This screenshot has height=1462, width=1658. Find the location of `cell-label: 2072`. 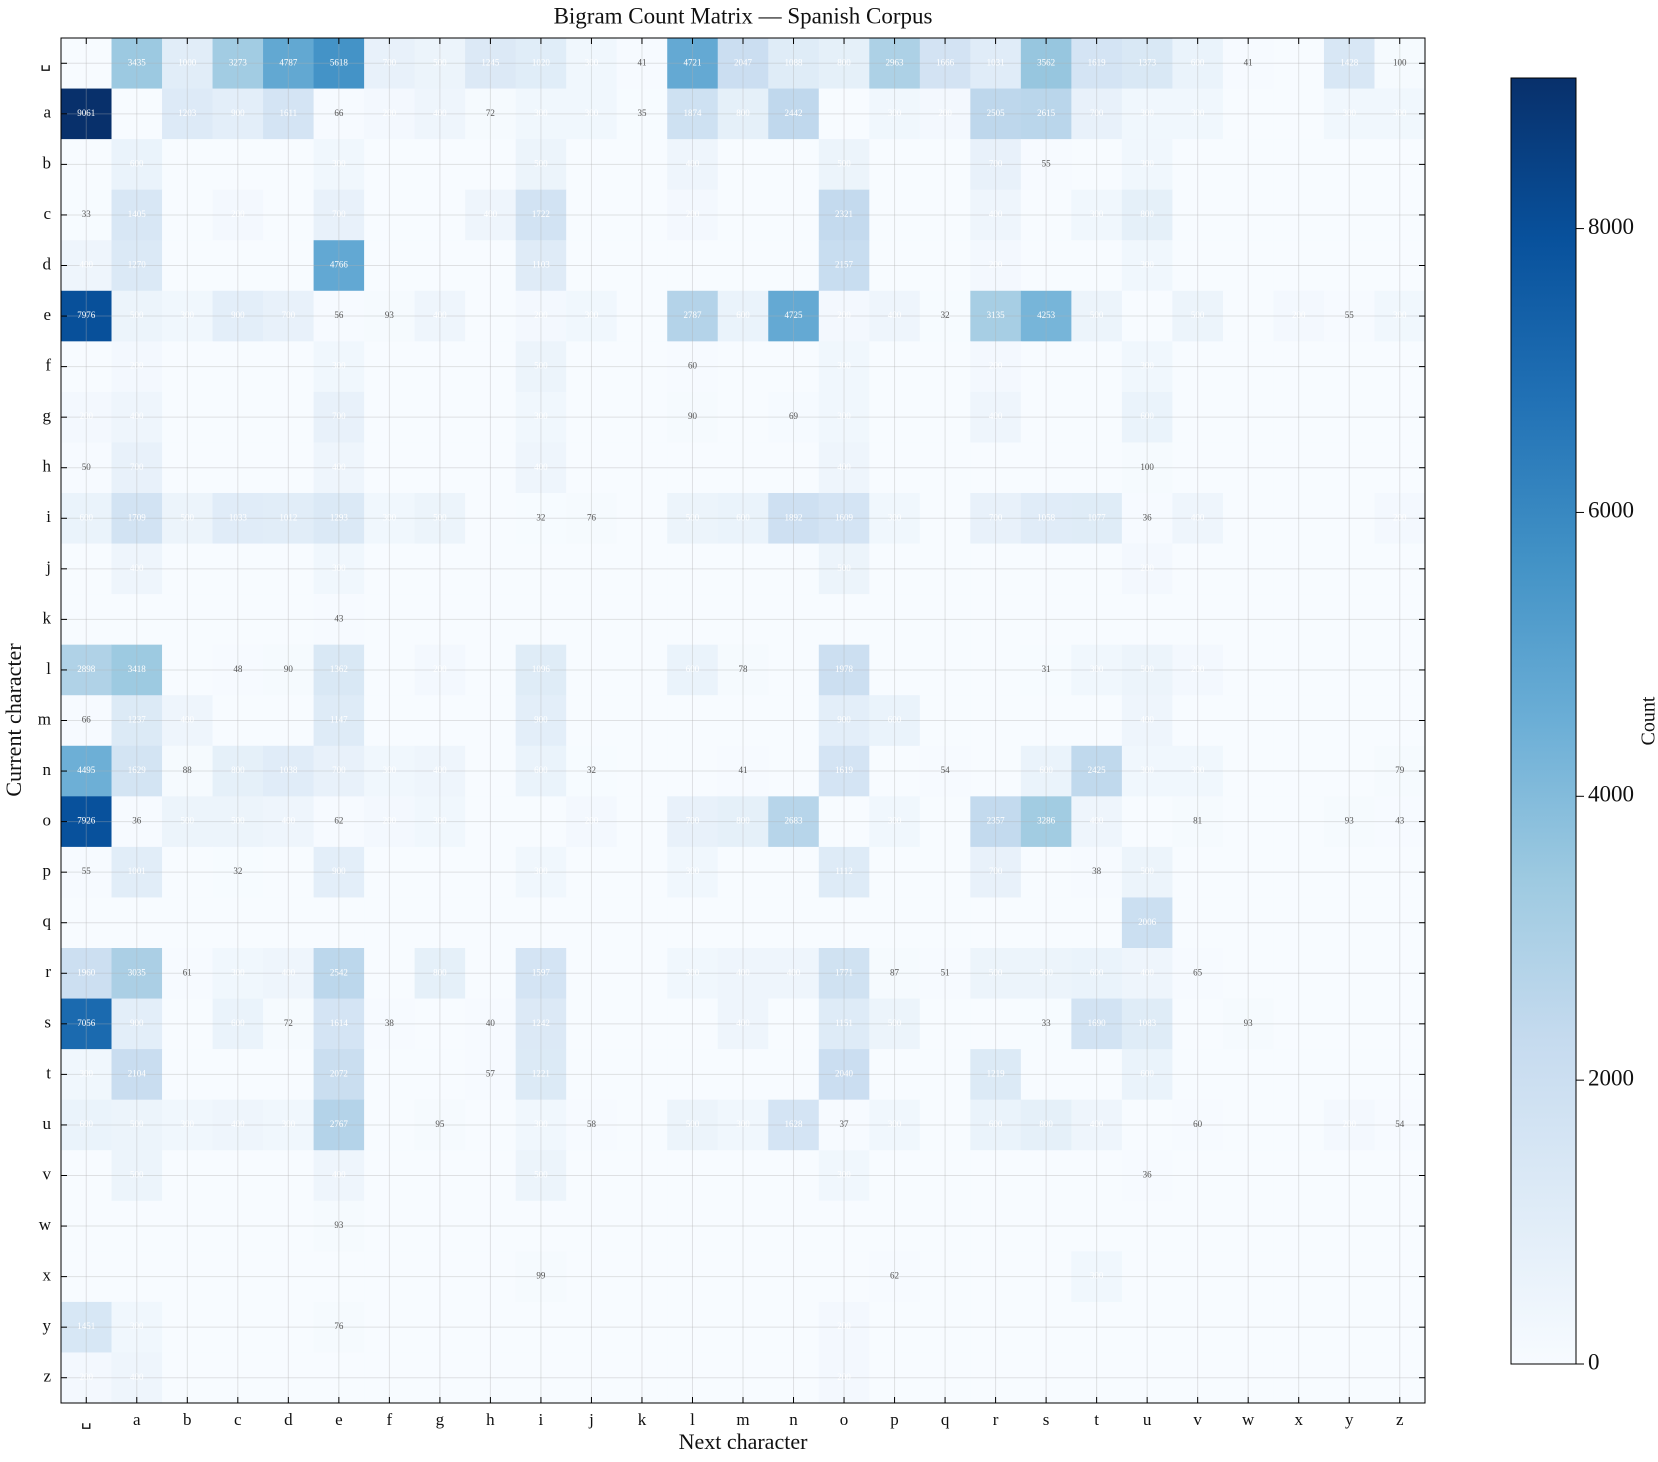

cell-label: 2072 is located at coordinates (339, 1073).